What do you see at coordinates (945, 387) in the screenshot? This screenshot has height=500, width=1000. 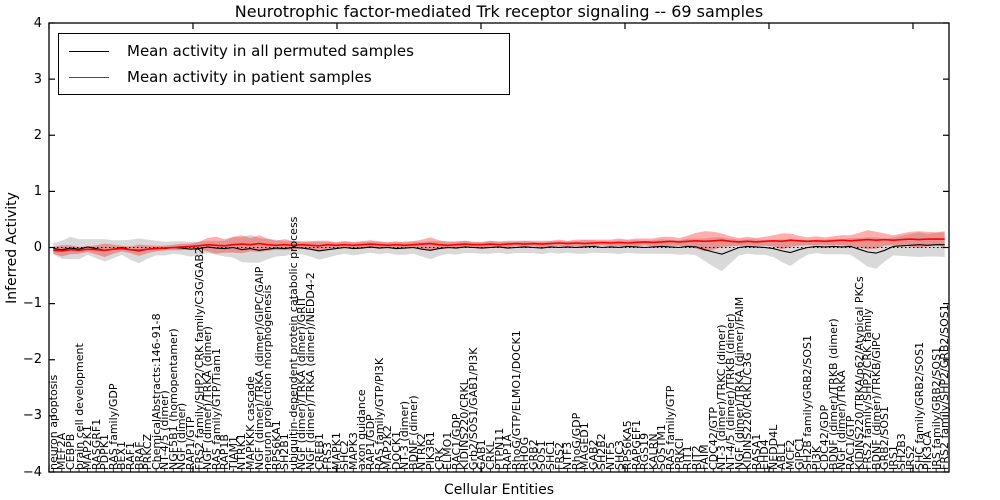 I see `x-category-label: FRS2 family/SHP2/GRB2/SOS1` at bounding box center [945, 387].